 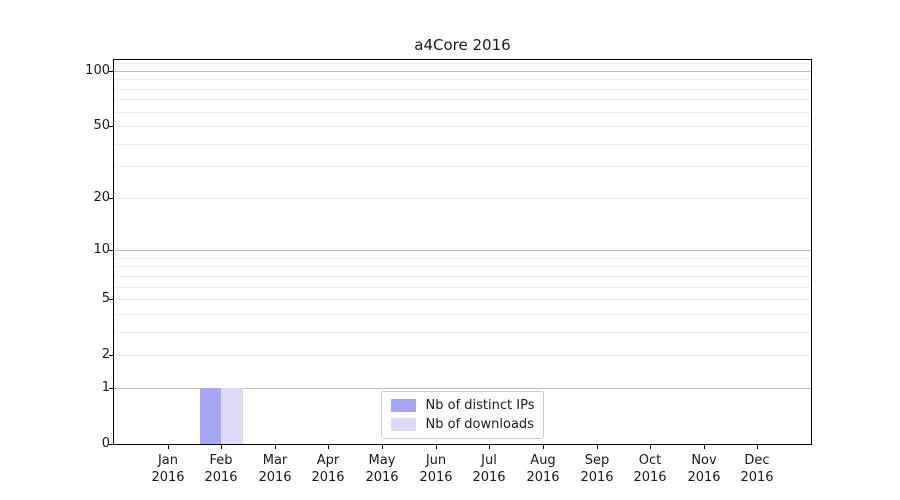 What do you see at coordinates (105, 354) in the screenshot?
I see `y-tick-label: 2` at bounding box center [105, 354].